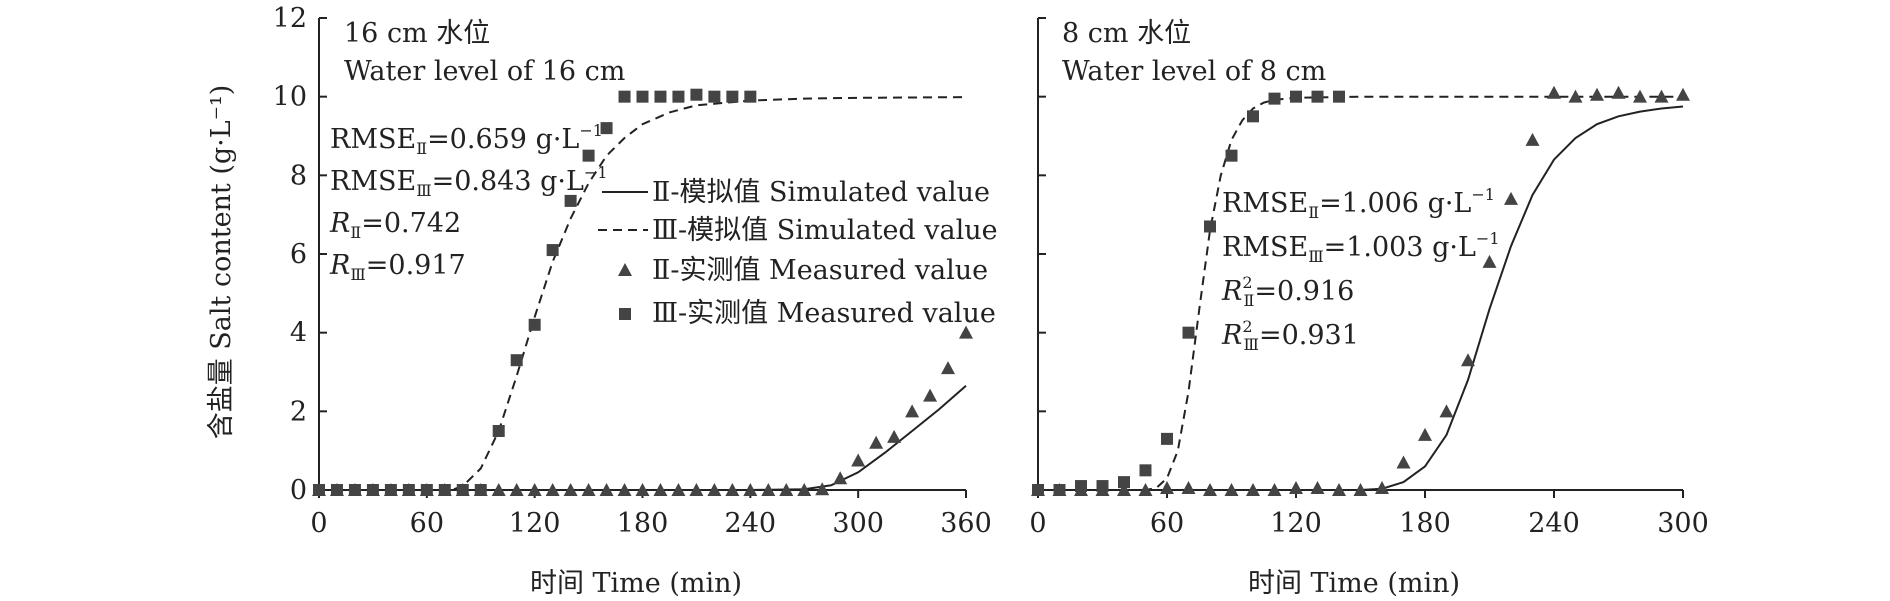  What do you see at coordinates (298, 411) in the screenshot?
I see `y-tick-label: 2` at bounding box center [298, 411].